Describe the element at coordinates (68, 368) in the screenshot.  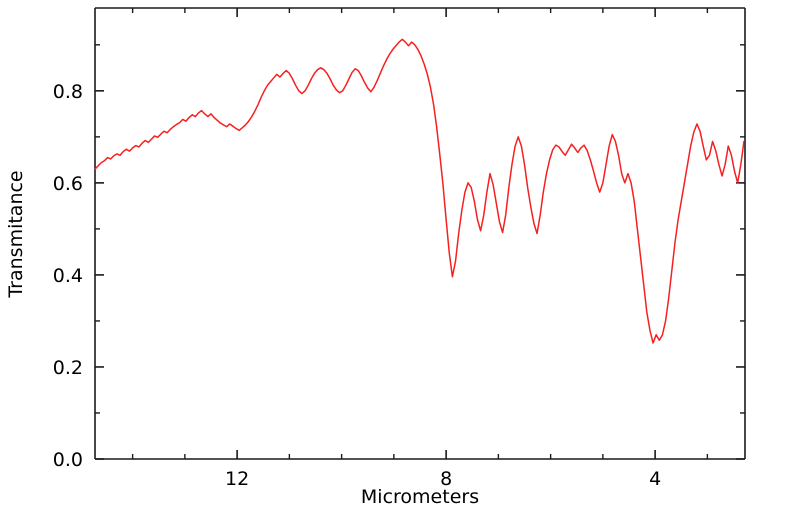
I see `y-tick-label: 0.2` at that location.